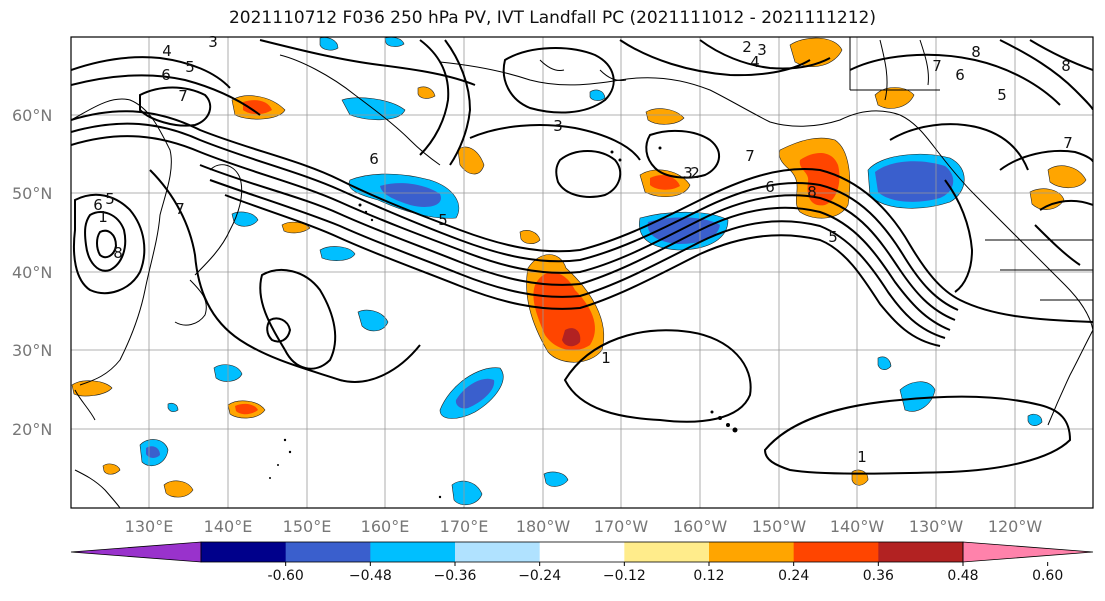  I want to click on lon-label: 120°W, so click(1015, 526).